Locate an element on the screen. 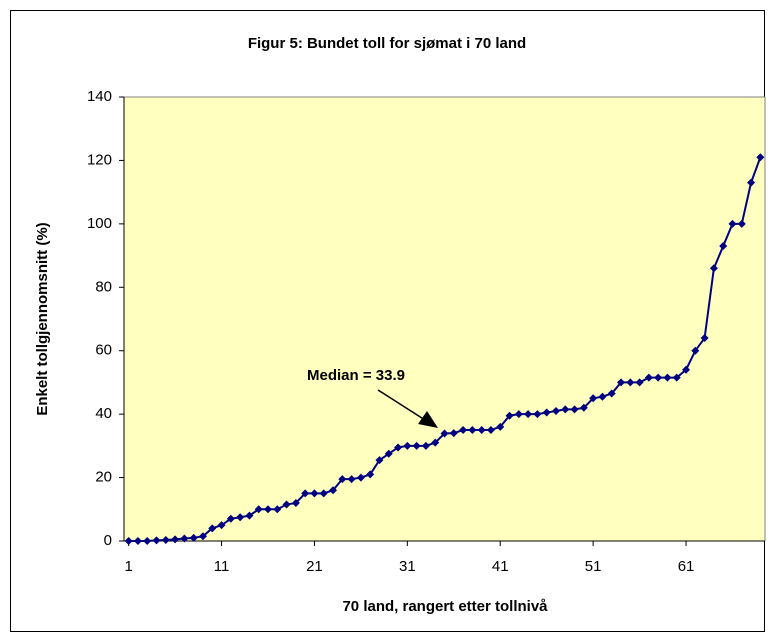 The height and width of the screenshot is (640, 771). x-axis-label: 70 land, rangert etter tollnivå is located at coordinates (445, 606).